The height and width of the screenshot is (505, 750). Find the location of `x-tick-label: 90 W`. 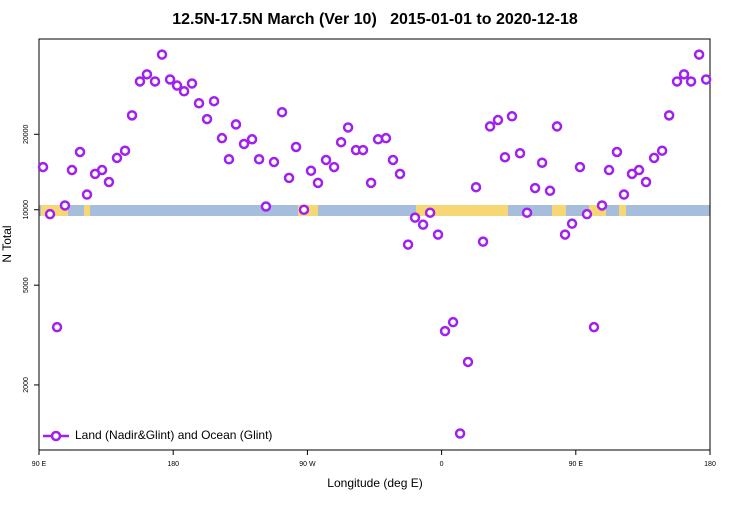

x-tick-label: 90 W is located at coordinates (307, 464).